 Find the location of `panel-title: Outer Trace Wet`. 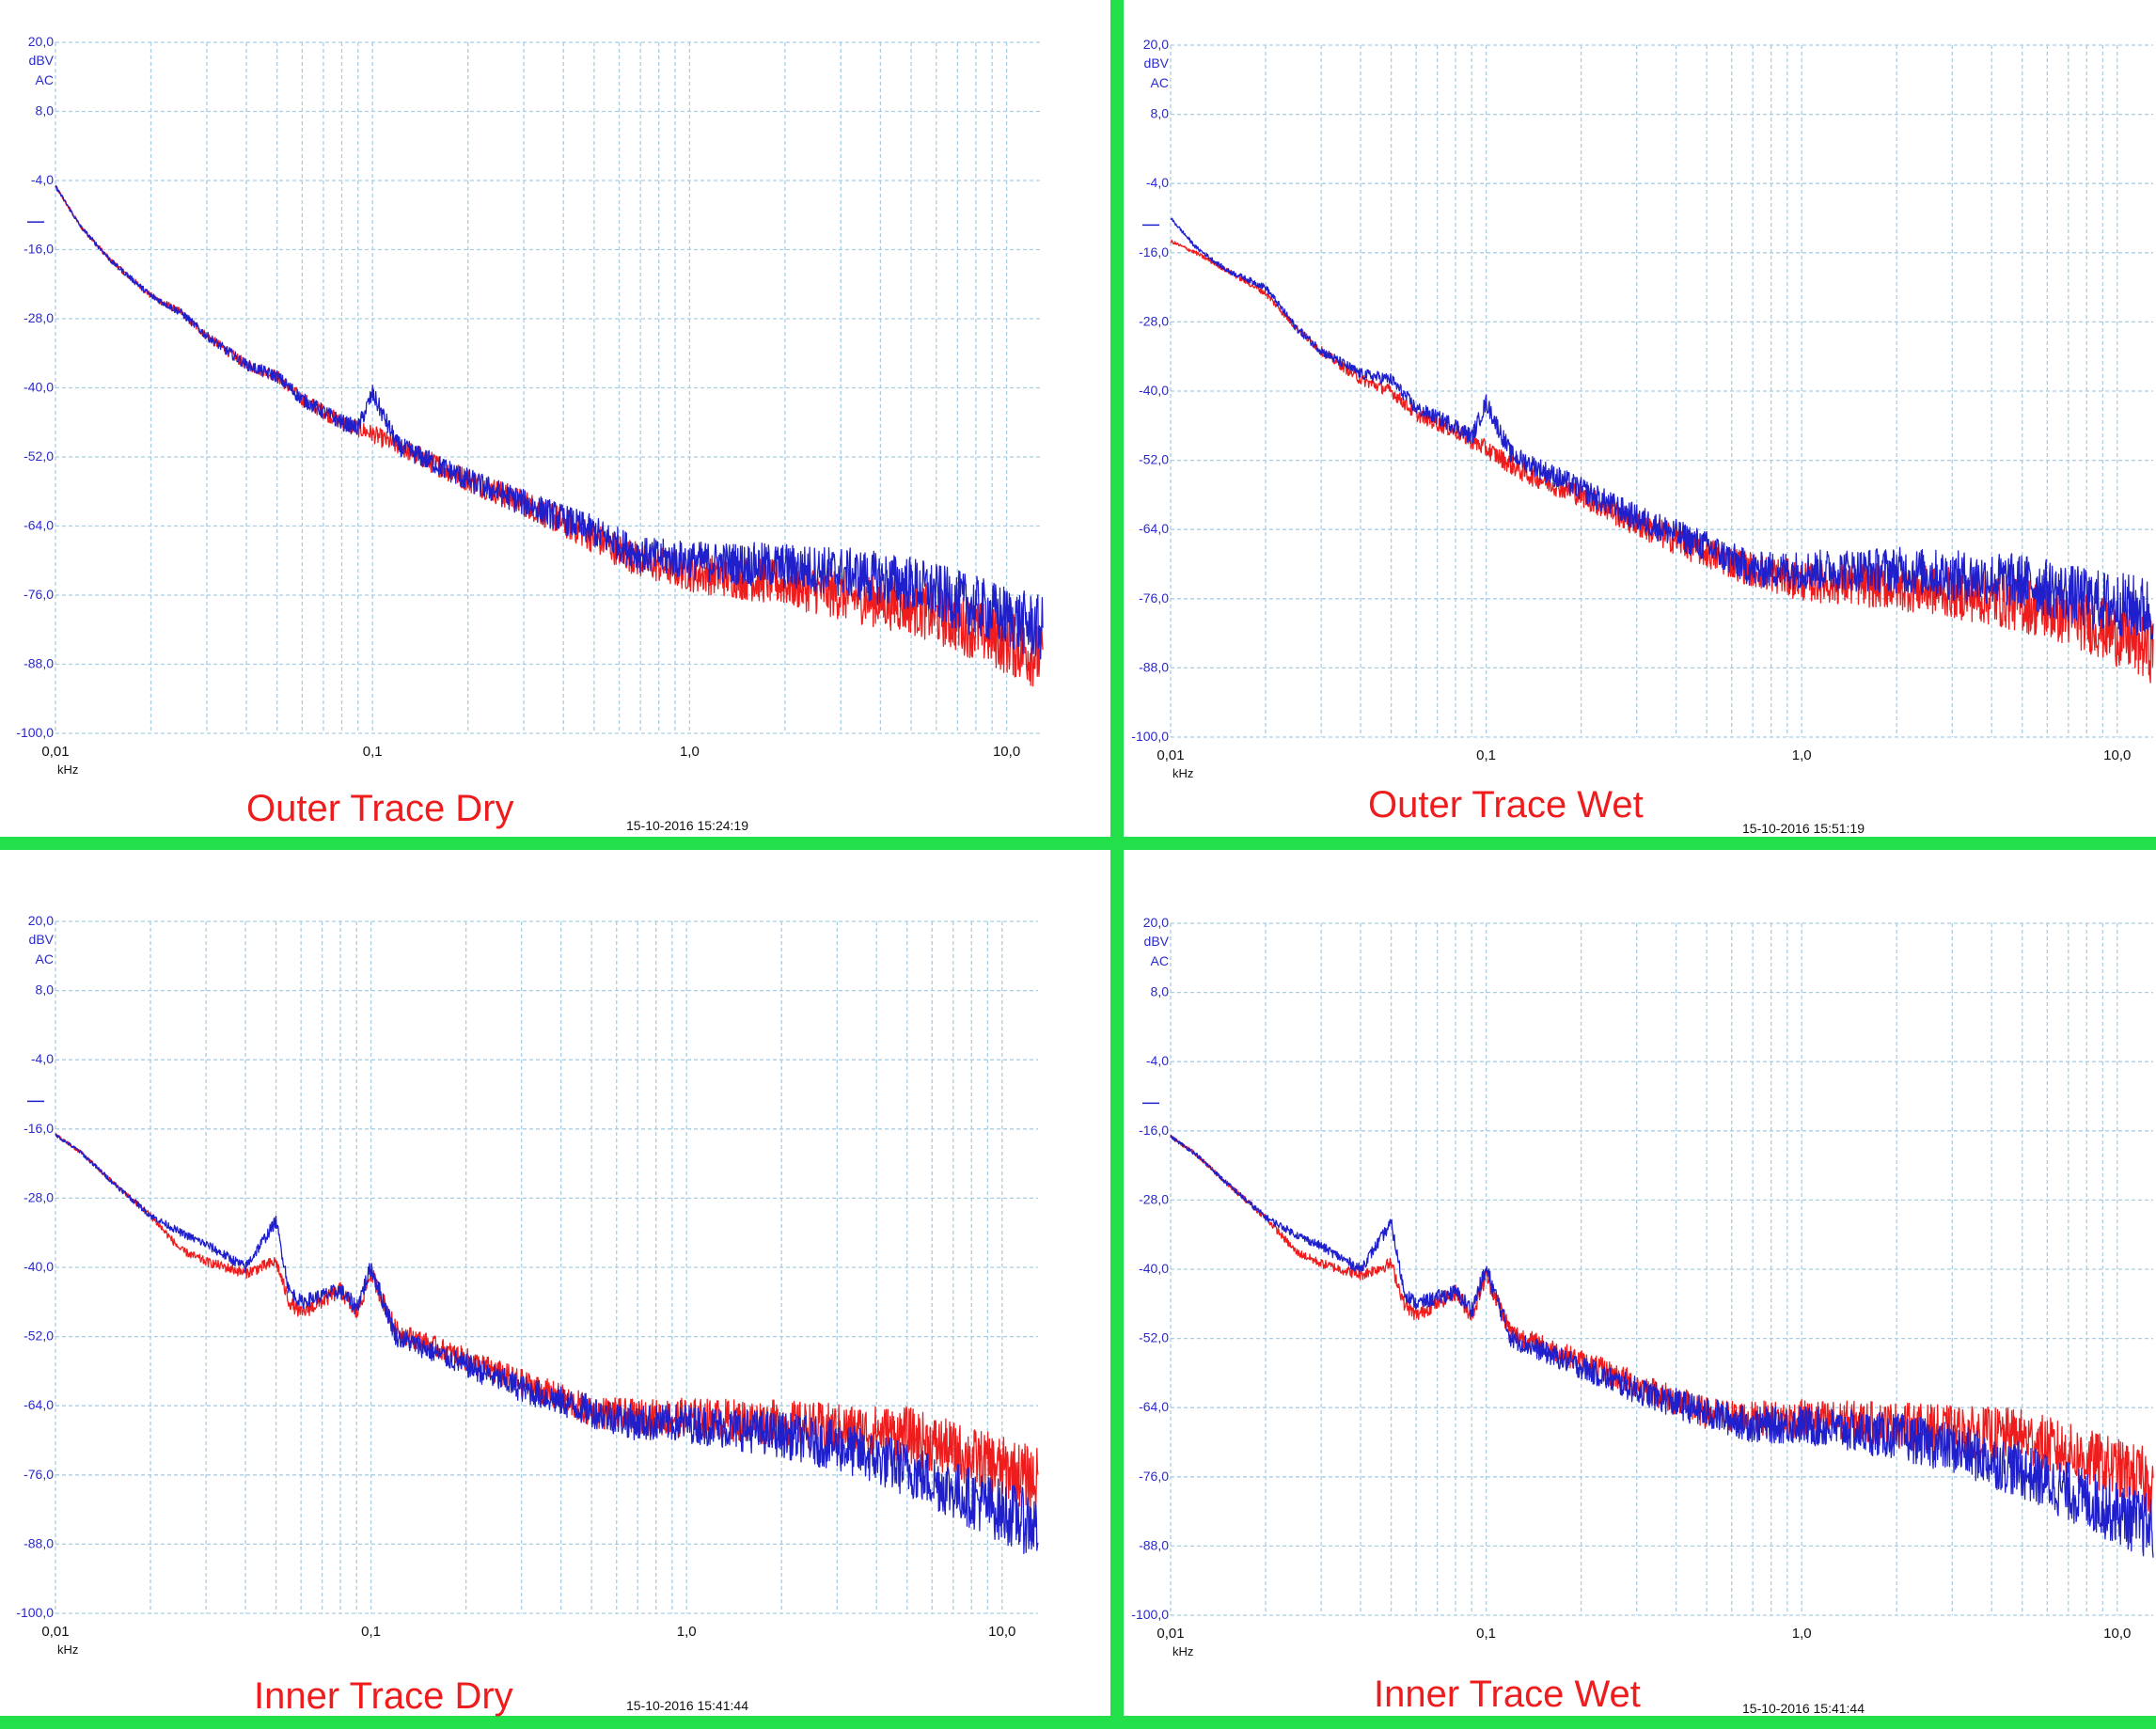

panel-title: Outer Trace Wet is located at coordinates (1506, 804).